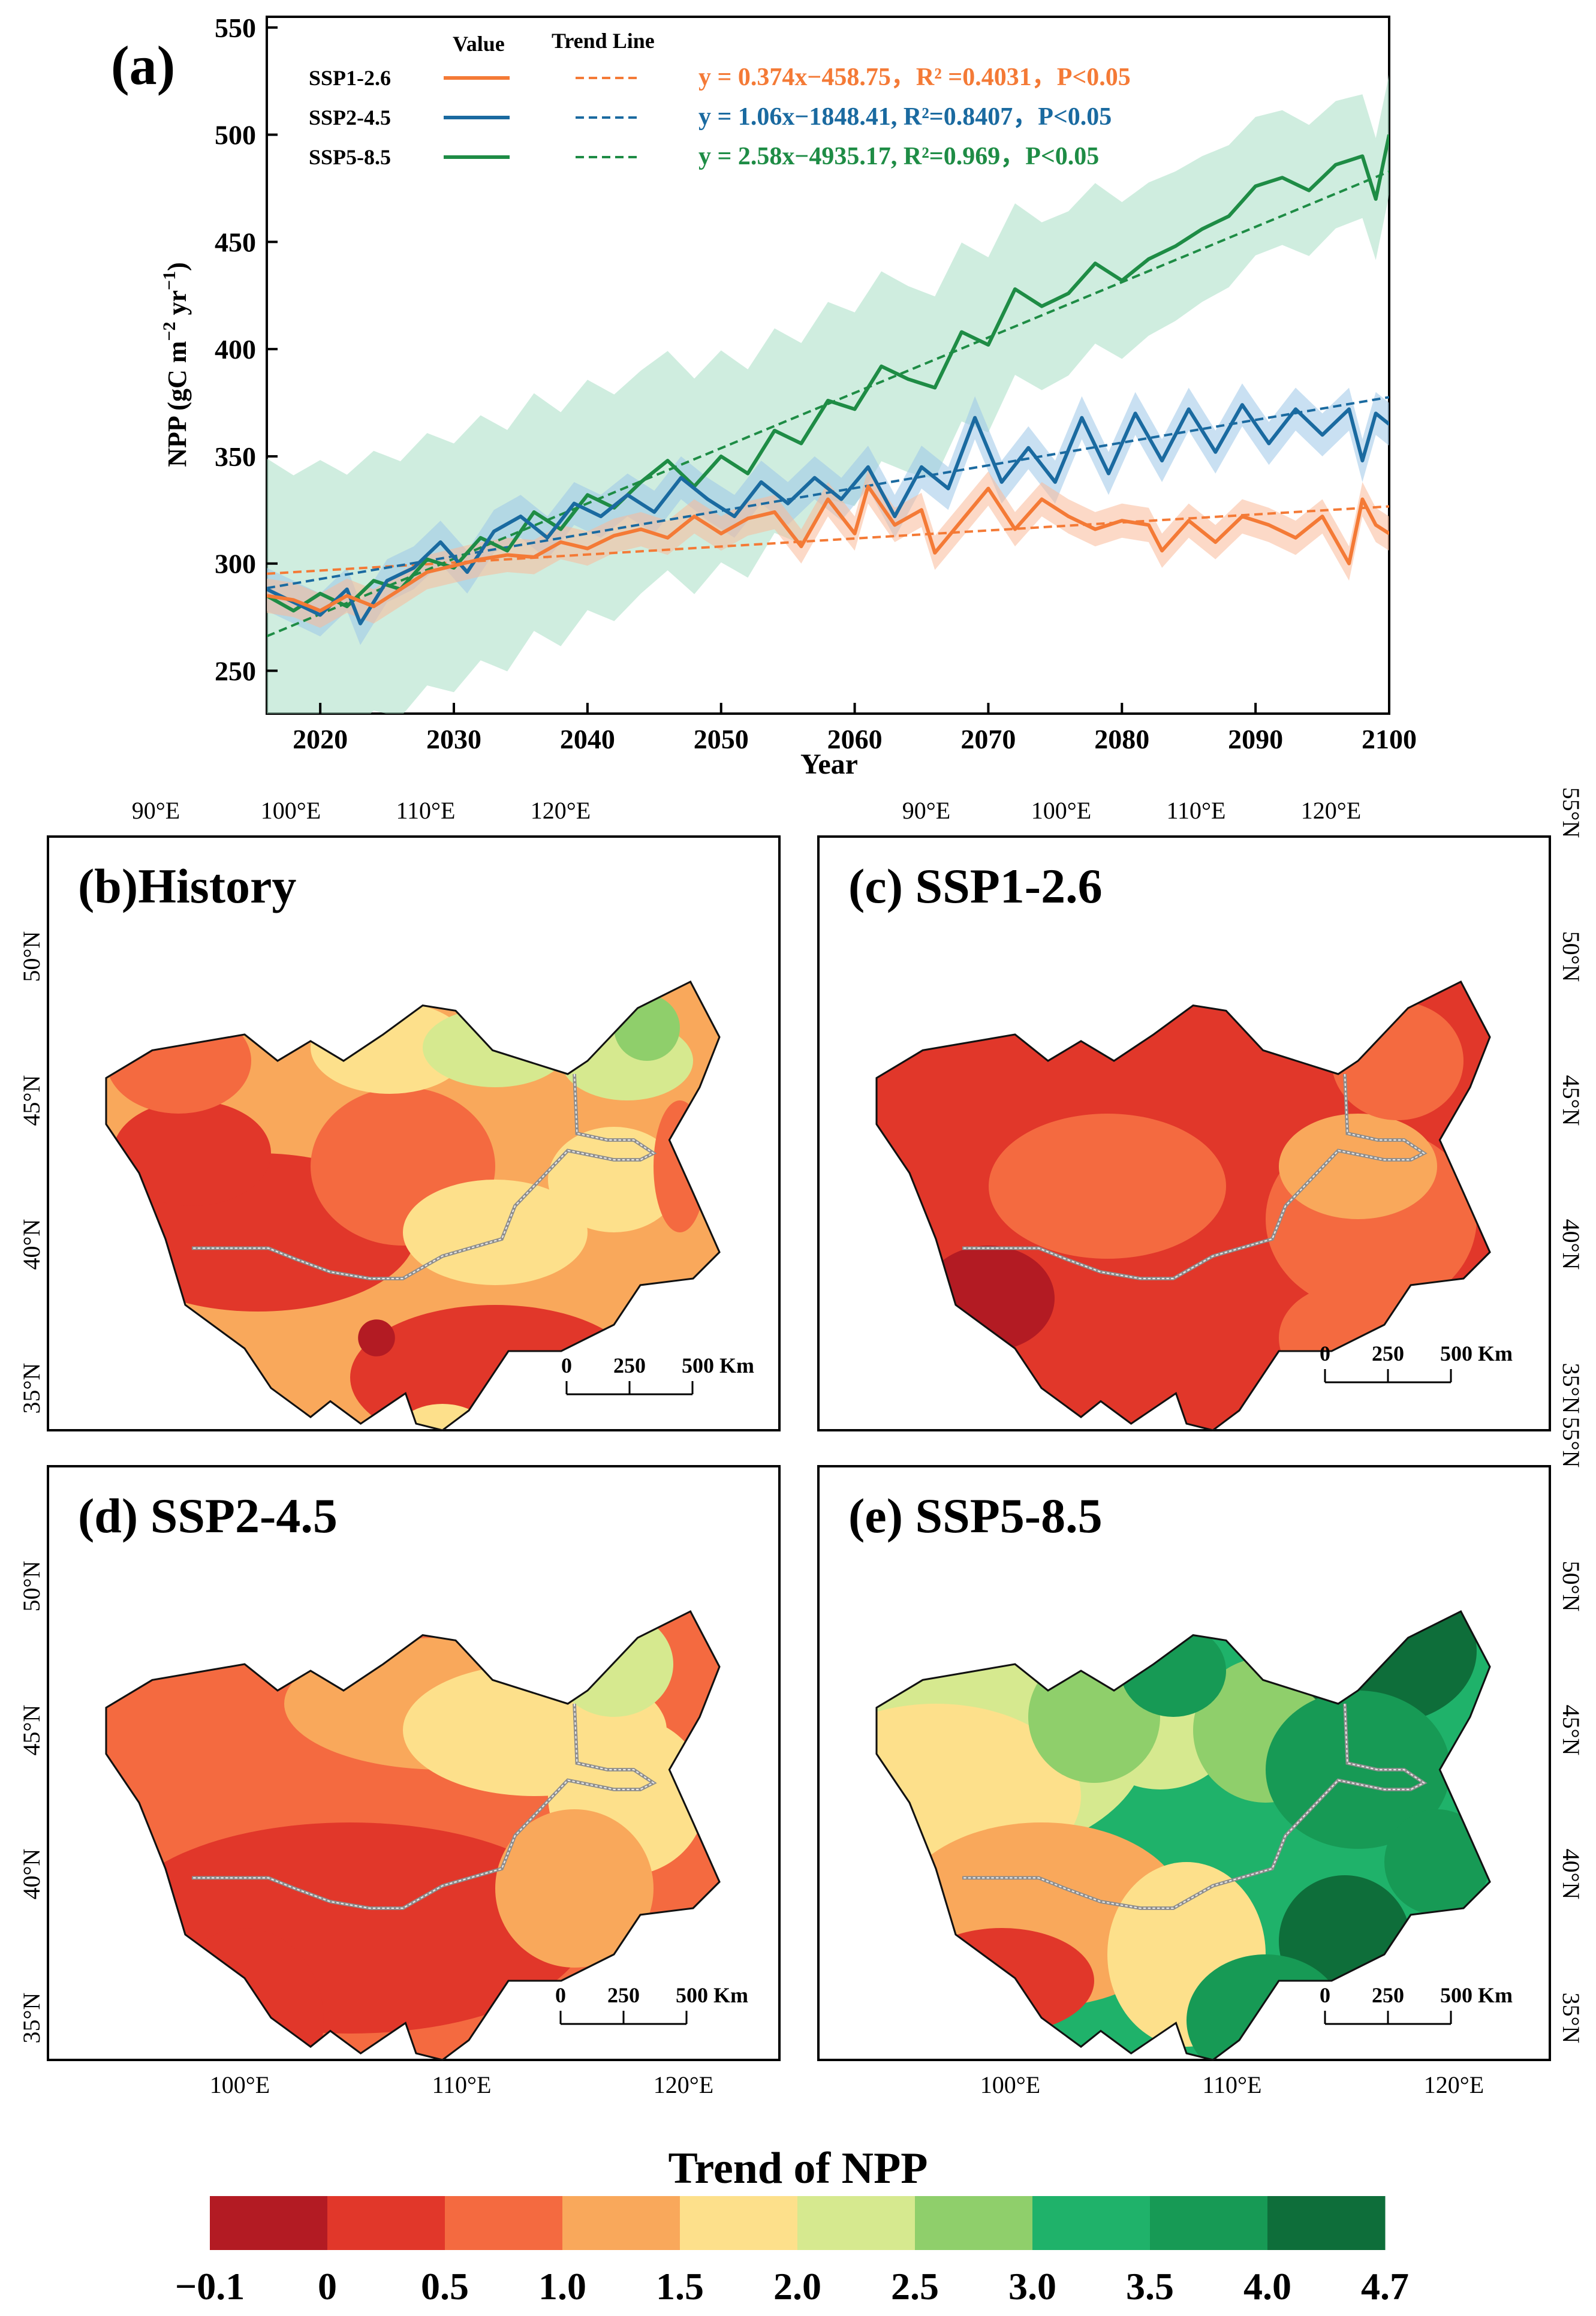  What do you see at coordinates (1454, 2084) in the screenshot?
I see `lon-bottom-e-2: 120°E` at bounding box center [1454, 2084].